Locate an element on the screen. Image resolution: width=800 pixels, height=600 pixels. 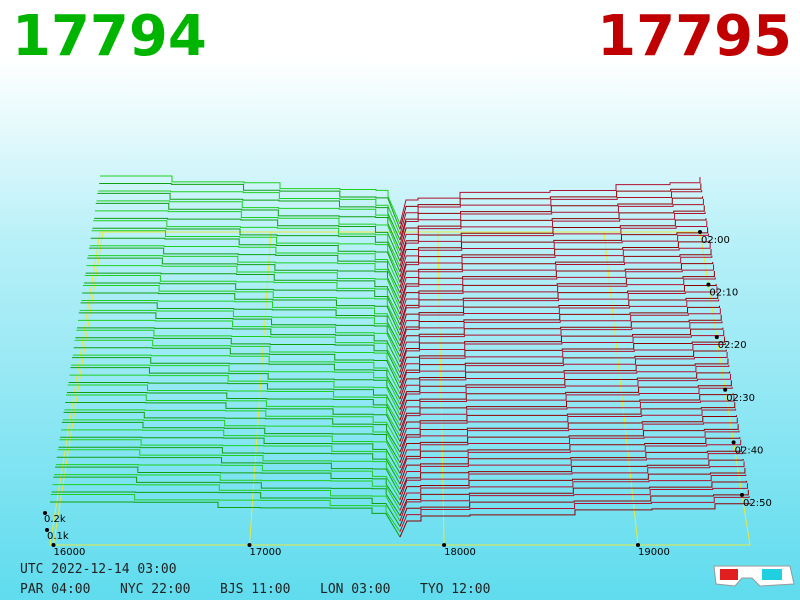
city-clock: PAR 04:00 is located at coordinates (55, 589).